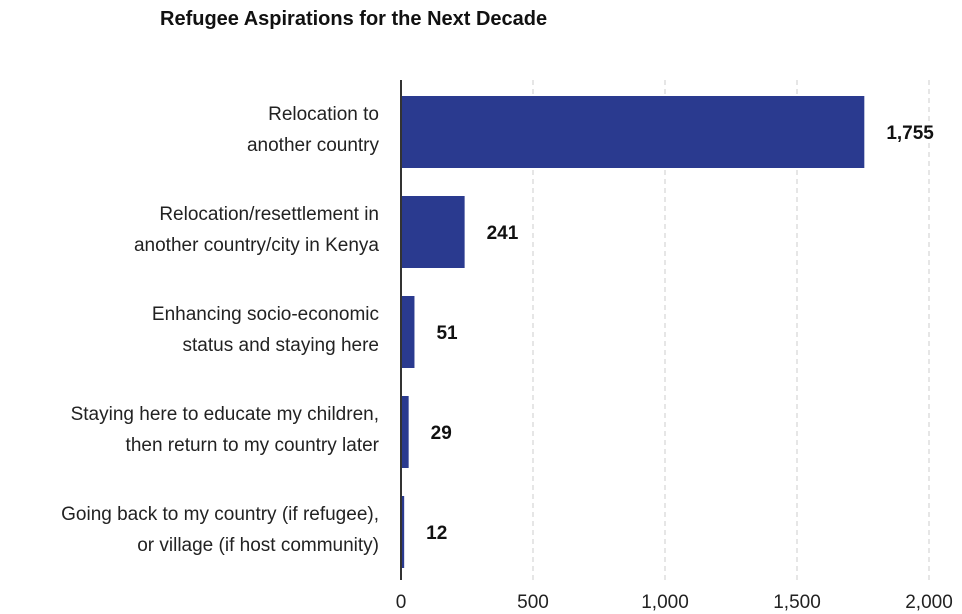 Image resolution: width=962 pixels, height=614 pixels. I want to click on value-label: 29, so click(441, 433).